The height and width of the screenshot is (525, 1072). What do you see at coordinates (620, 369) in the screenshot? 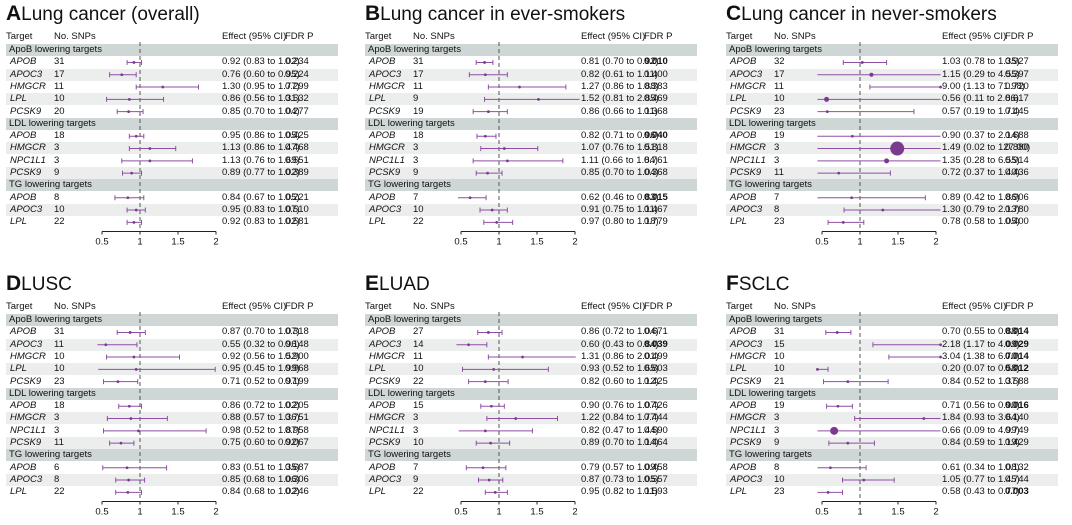
I see `effect-ci: 0.93 (0.52 to 1.65)` at bounding box center [620, 369].